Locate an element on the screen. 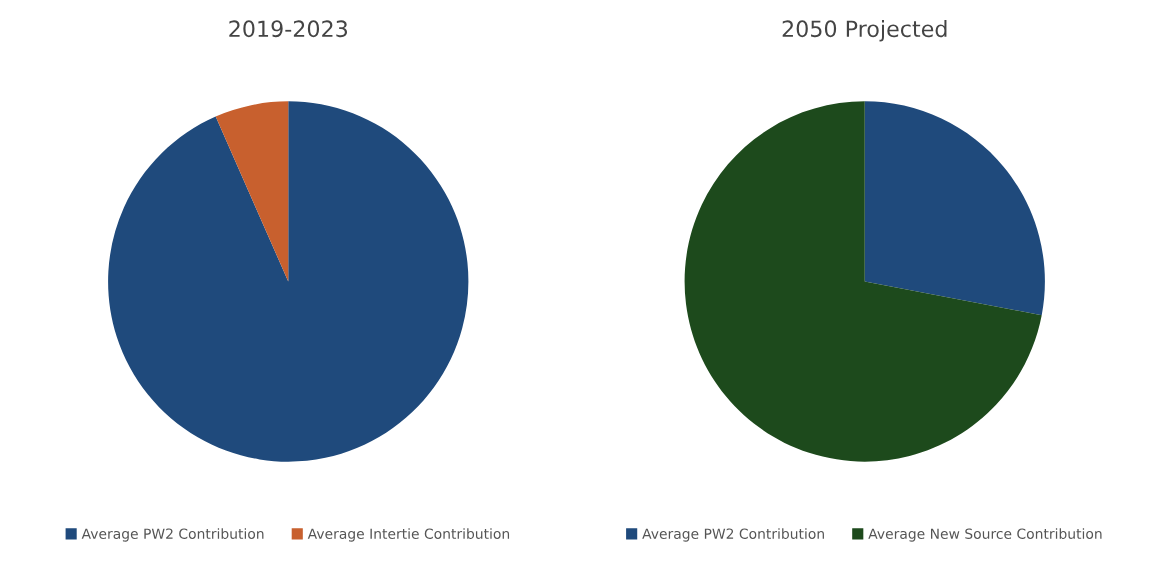  chart-title: 2050 Projected is located at coordinates (864, 30).